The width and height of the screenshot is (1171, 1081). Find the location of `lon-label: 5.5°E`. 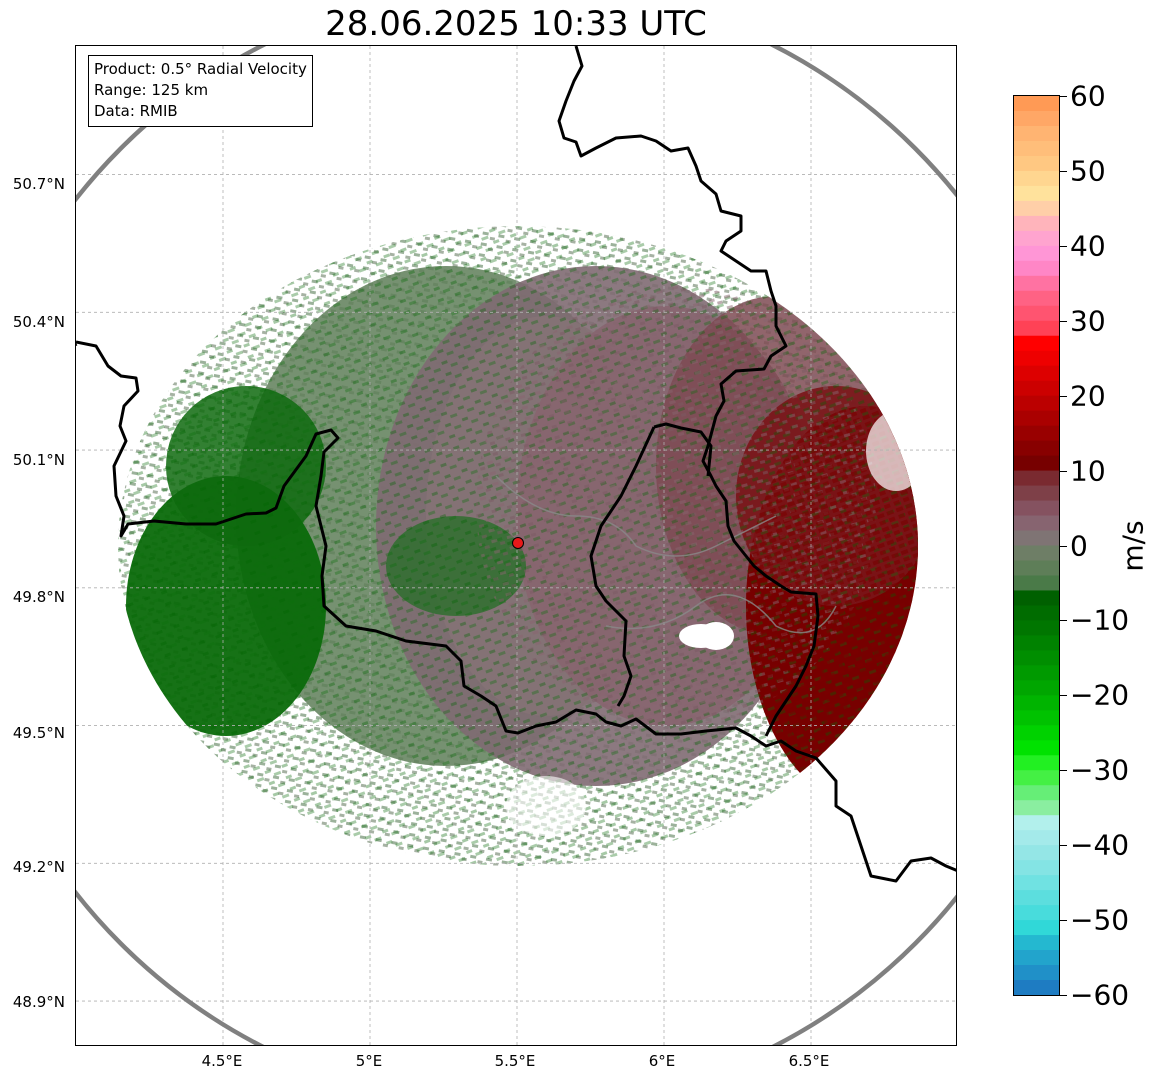

lon-label: 5.5°E is located at coordinates (515, 1061).